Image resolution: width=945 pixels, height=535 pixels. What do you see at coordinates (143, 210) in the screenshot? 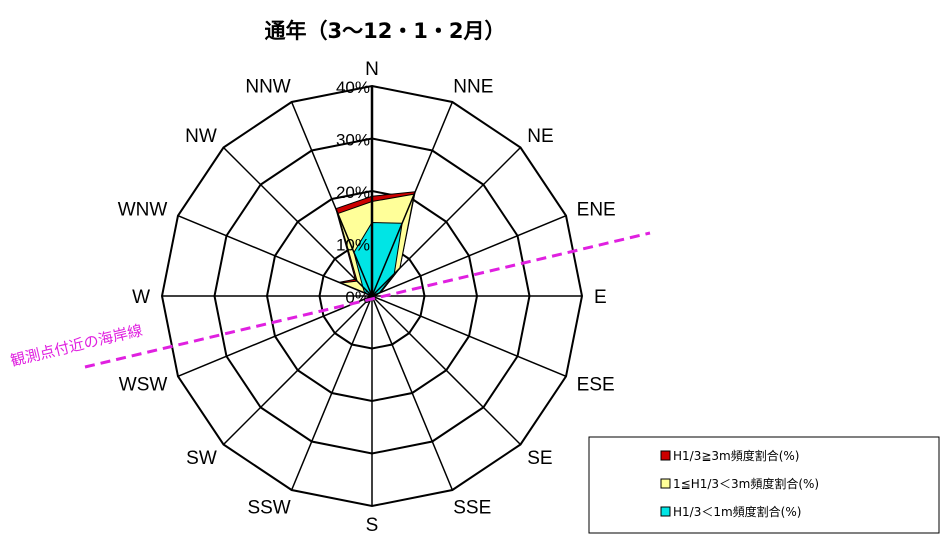
I see `direction-label-wnw: WNW` at bounding box center [143, 210].